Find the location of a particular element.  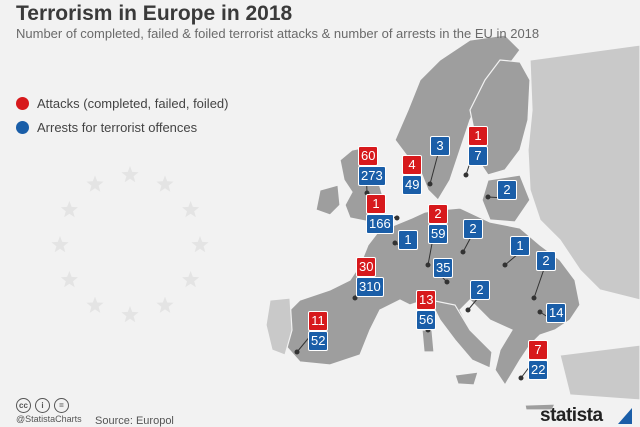

pin-dot-slovakia is located at coordinates (505, 265).